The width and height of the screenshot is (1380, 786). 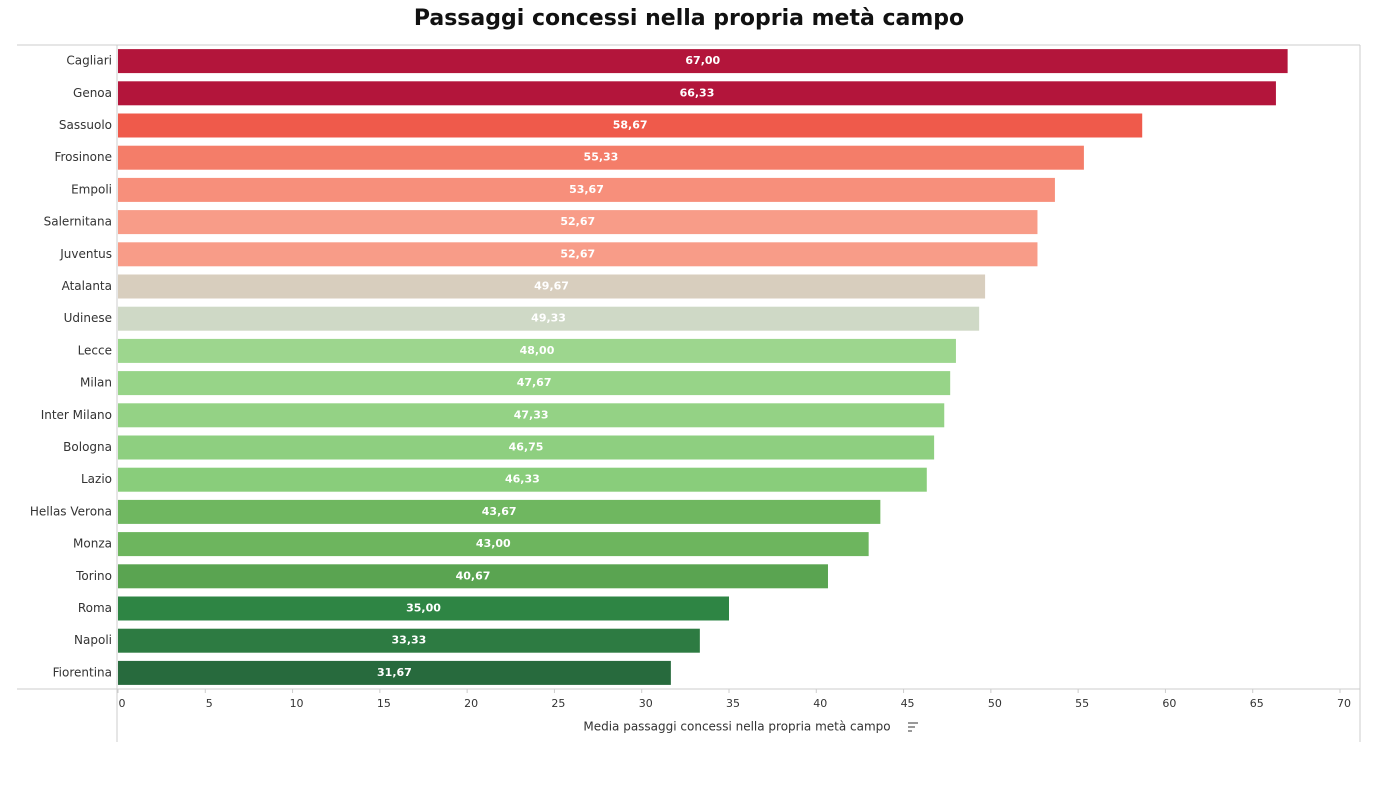 What do you see at coordinates (95, 608) in the screenshot?
I see `y-tick-label: Roma` at bounding box center [95, 608].